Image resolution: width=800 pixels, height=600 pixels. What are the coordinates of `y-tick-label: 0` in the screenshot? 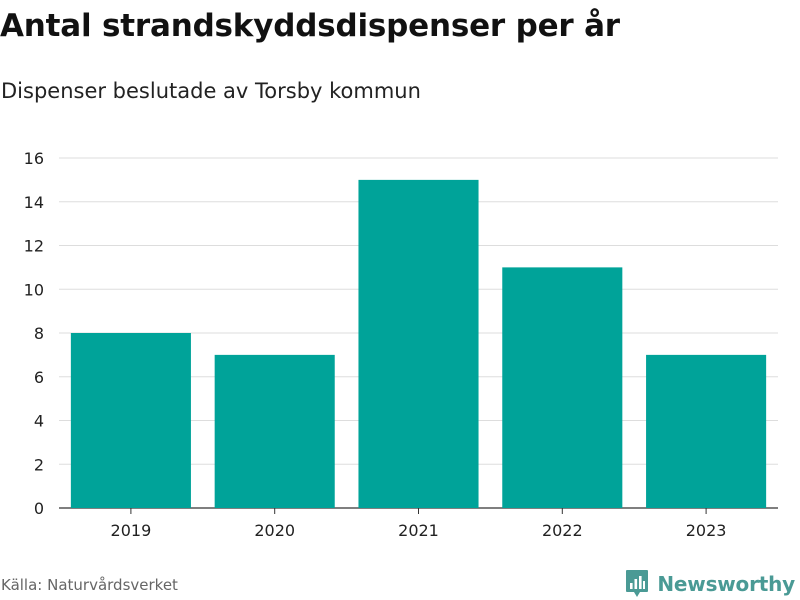 It's located at (39, 508).